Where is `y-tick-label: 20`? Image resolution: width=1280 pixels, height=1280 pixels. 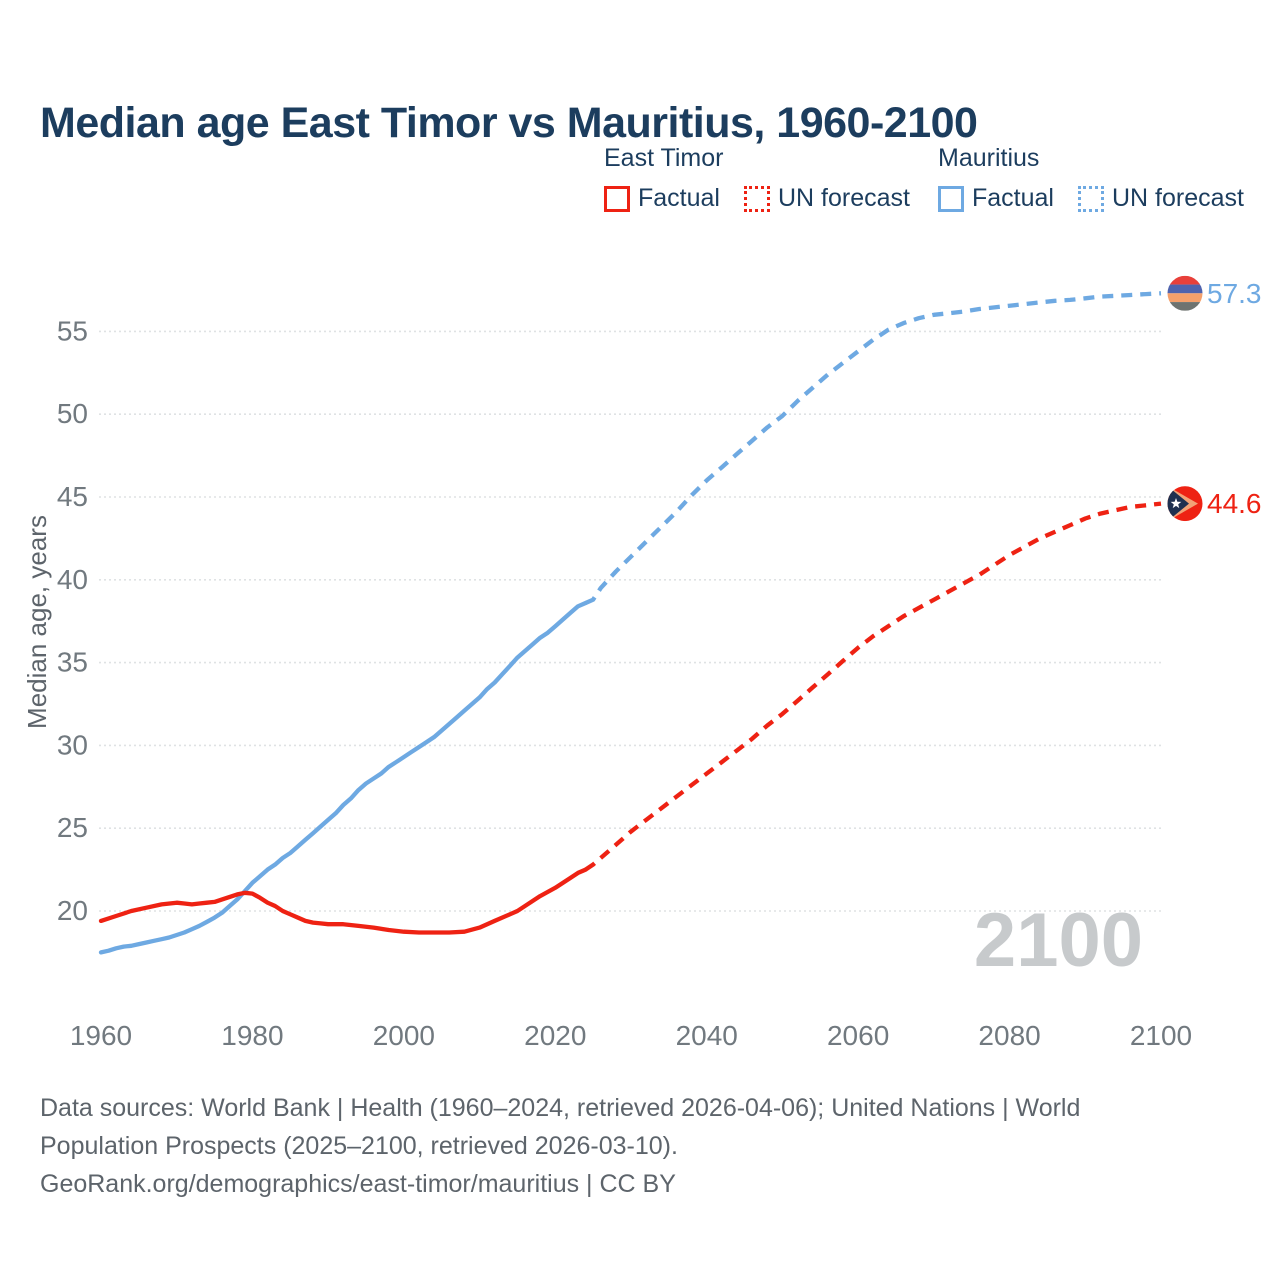 y-tick-label: 20 is located at coordinates (72, 910).